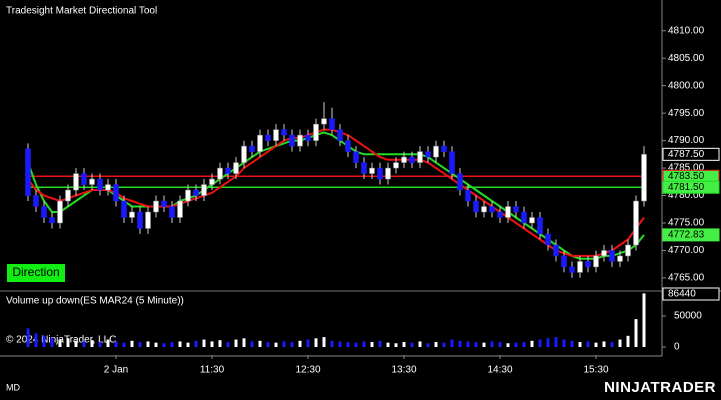 This screenshot has height=400, width=721. What do you see at coordinates (686, 223) in the screenshot?
I see `y-tick-label: 4775.00` at bounding box center [686, 223].